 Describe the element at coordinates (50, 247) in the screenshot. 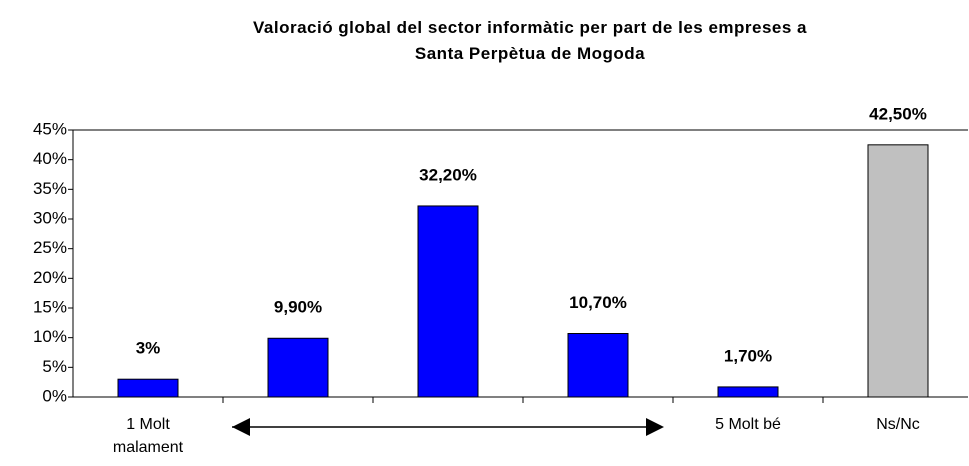

I see `y-tick-label: 25%` at that location.